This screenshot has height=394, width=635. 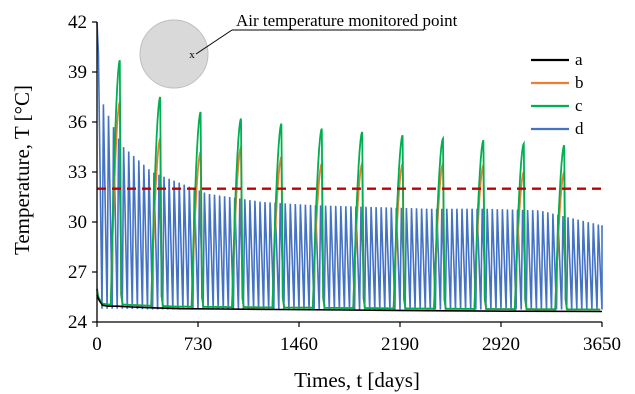 I want to click on legend-label-c: c, so click(x=579, y=105).